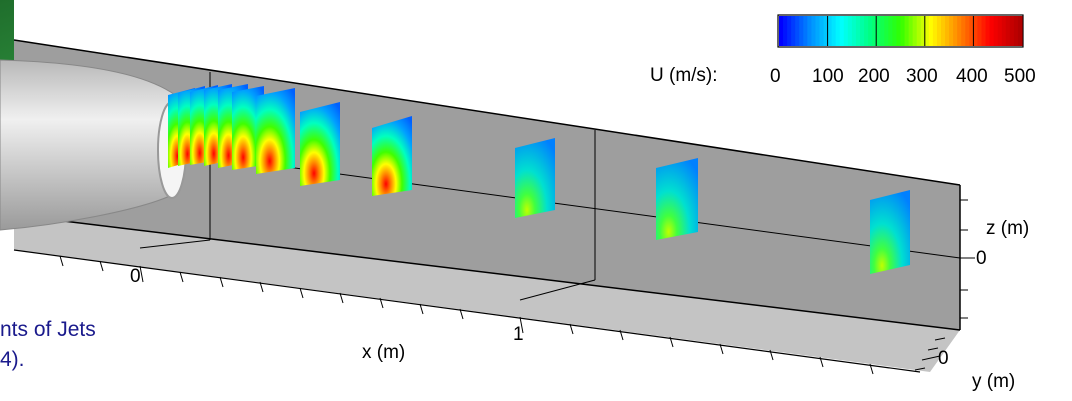 The image size is (1072, 401). Describe the element at coordinates (518, 334) in the screenshot. I see `x-axis-tick-1: 1` at that location.